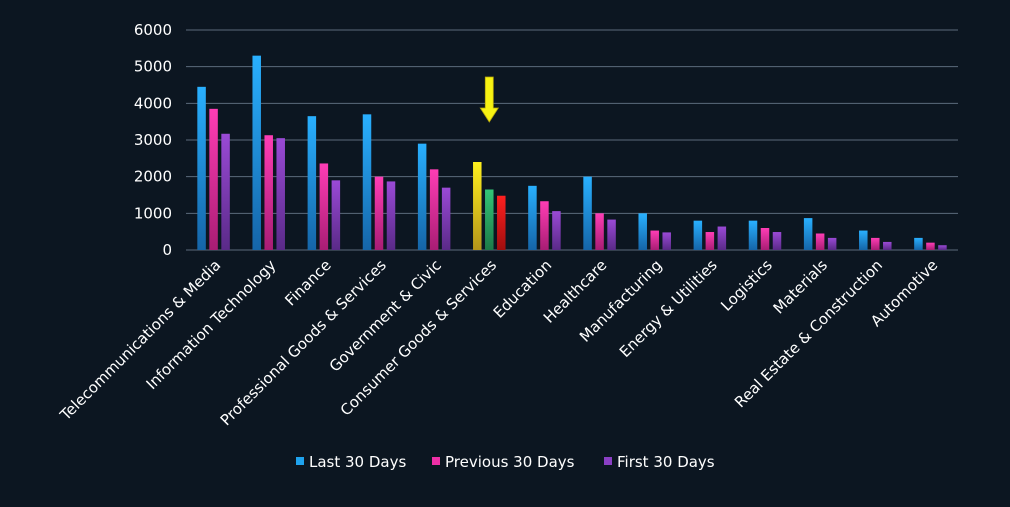  I want to click on y-axis-ticks: 0 1000 2000 3000 4000 5000 6000, so click(153, 140).